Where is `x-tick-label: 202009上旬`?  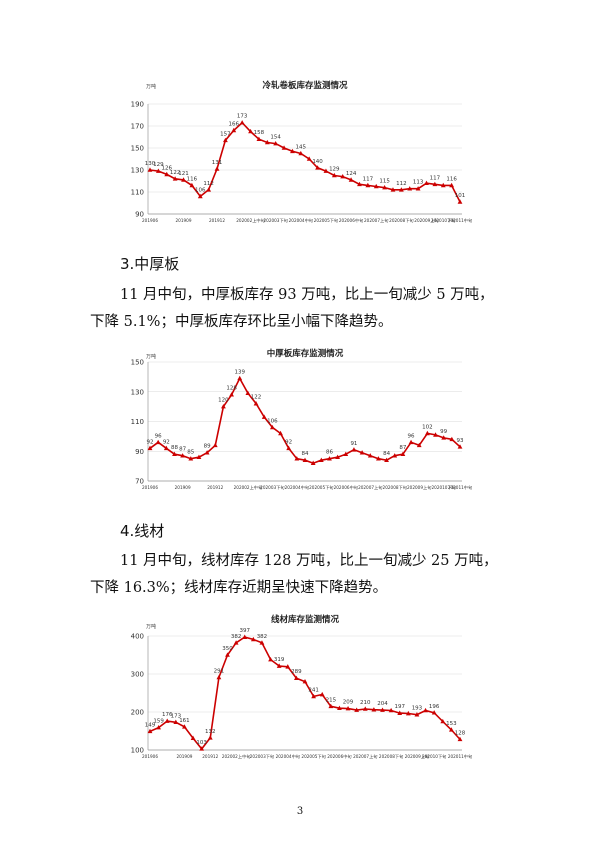 x-tick-label: 202009上旬 is located at coordinates (426, 220).